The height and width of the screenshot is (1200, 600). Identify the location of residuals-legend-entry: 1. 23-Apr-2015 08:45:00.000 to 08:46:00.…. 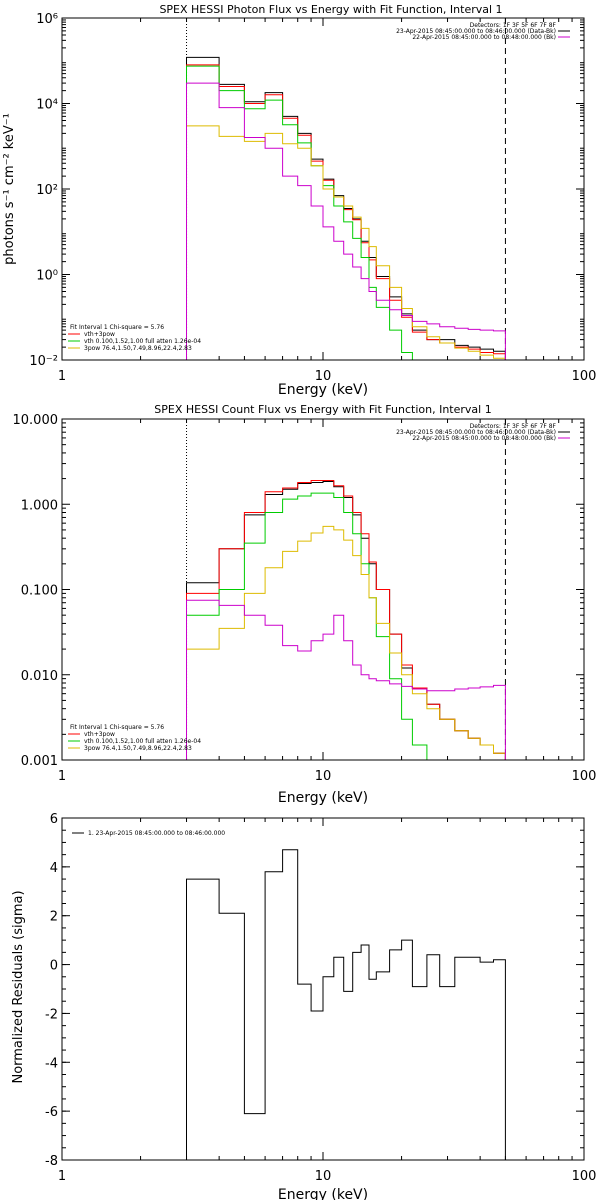
(156, 833).